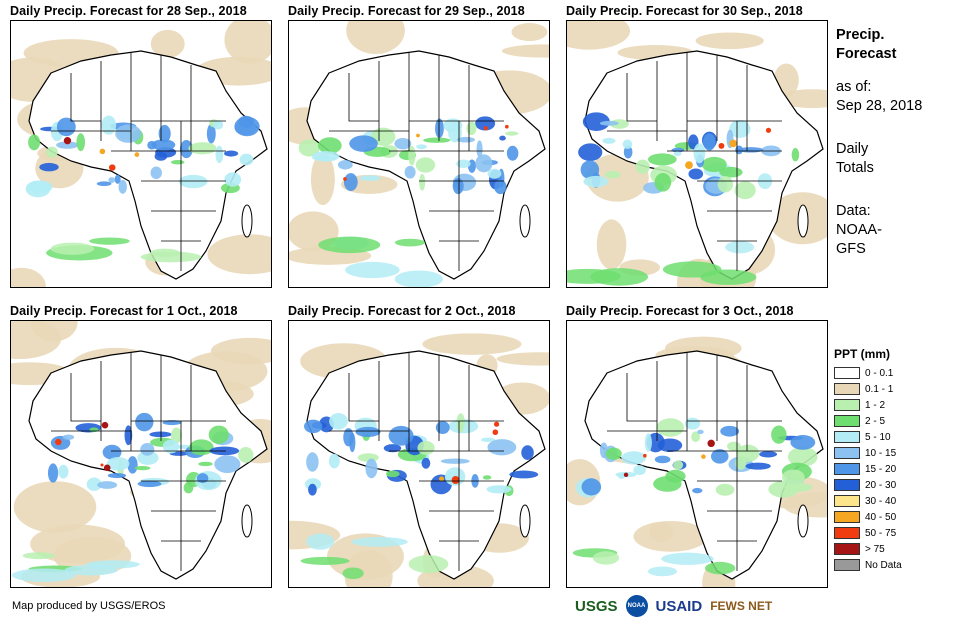  I want to click on legend-item: 30 - 40, so click(899, 501).